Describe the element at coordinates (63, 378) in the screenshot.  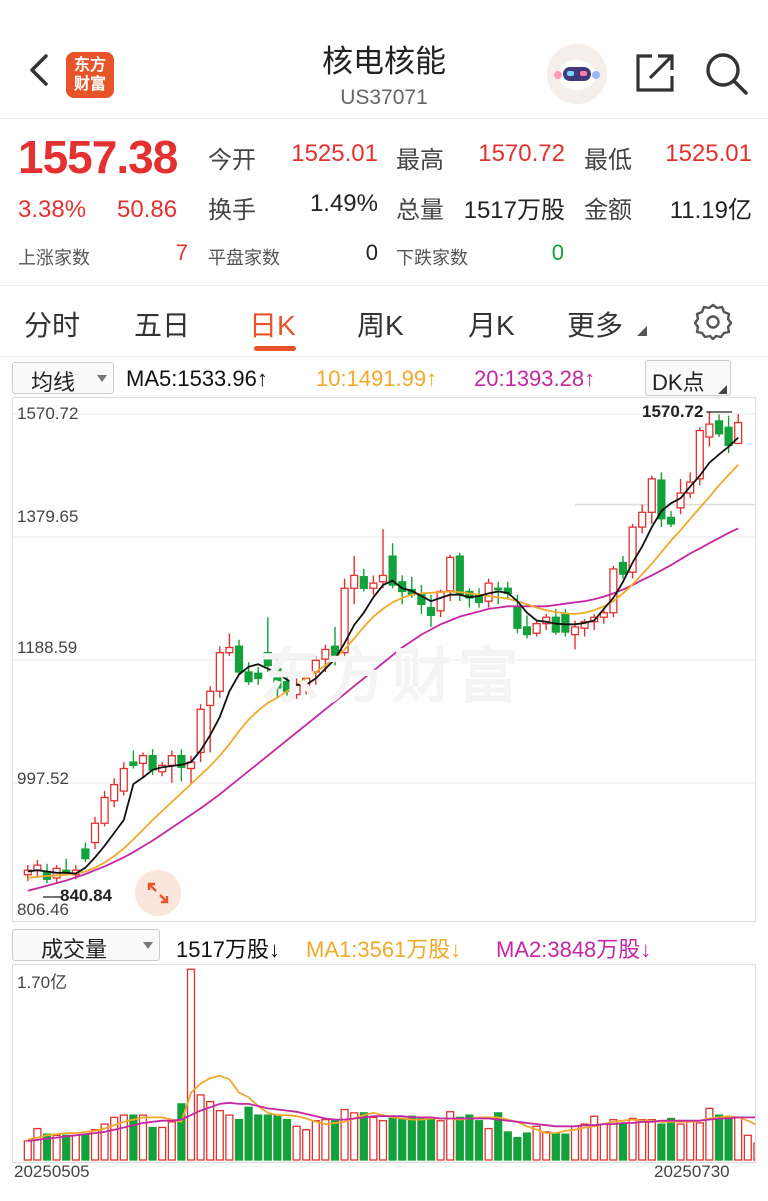
I see `ma-select: 均线` at that location.